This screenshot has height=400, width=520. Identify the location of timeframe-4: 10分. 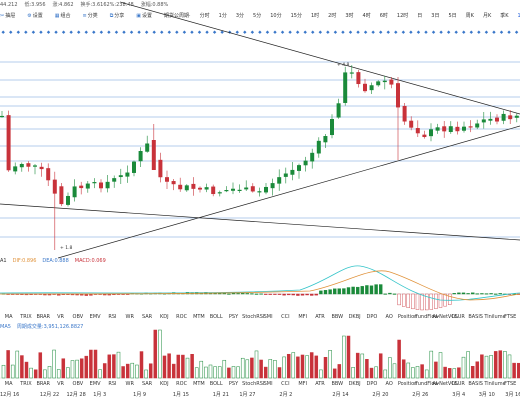
(276, 16).